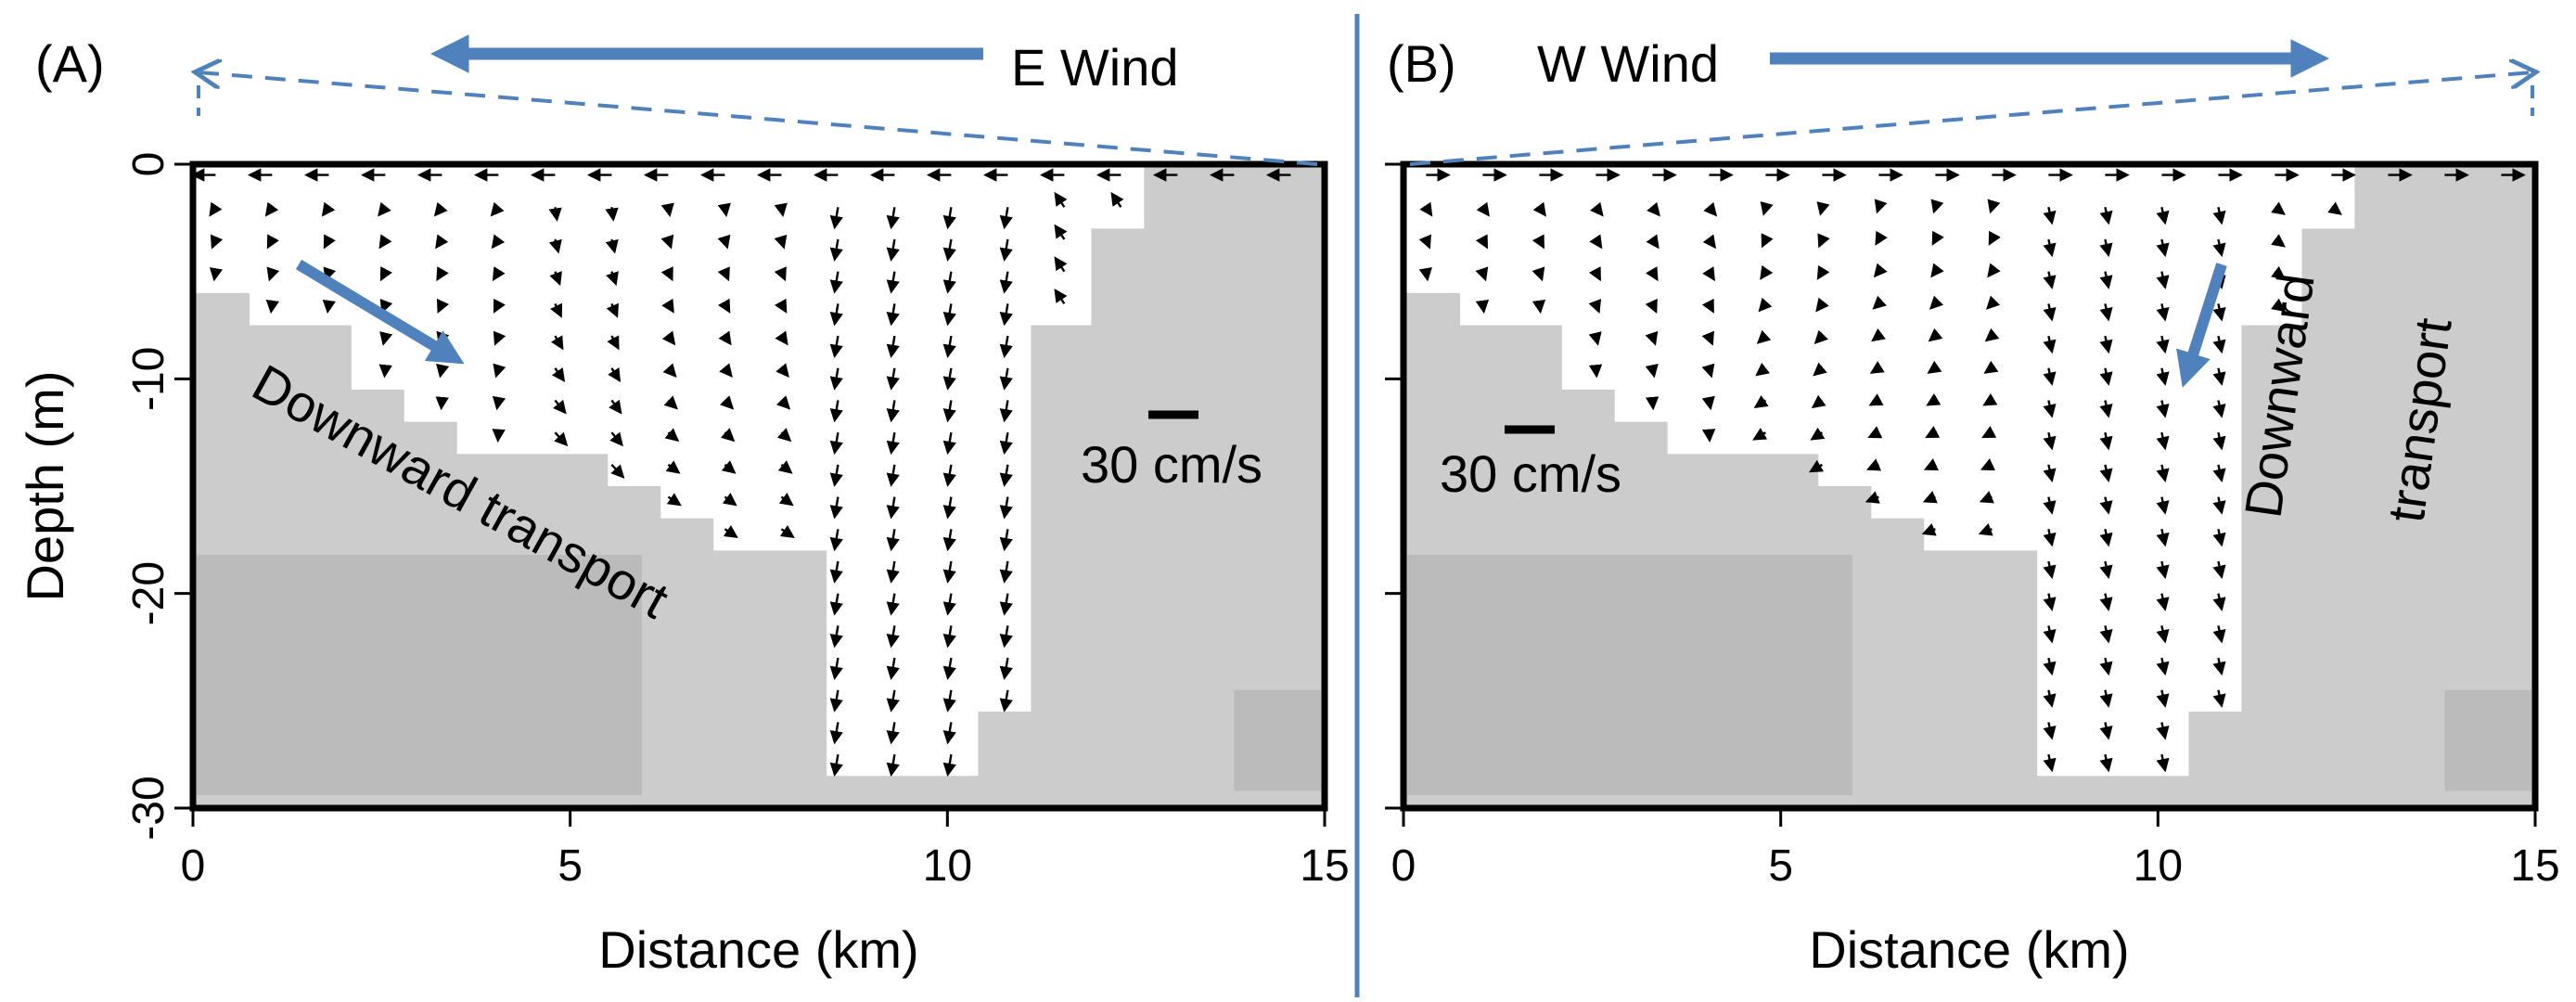 This screenshot has height=1002, width=2576. I want to click on panel-a-label: (A), so click(70, 64).